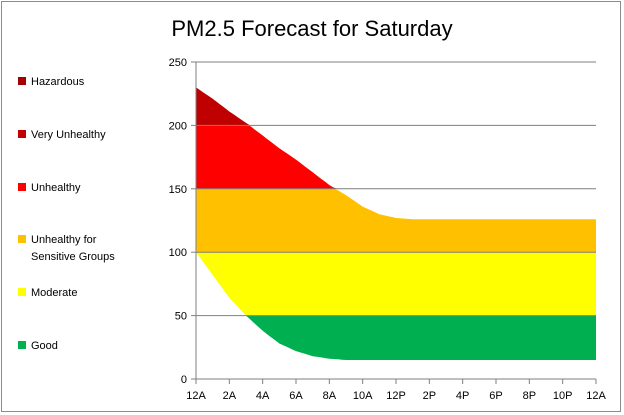 This screenshot has width=624, height=415. What do you see at coordinates (396, 157) in the screenshot?
I see `band-unhealthy` at bounding box center [396, 157].